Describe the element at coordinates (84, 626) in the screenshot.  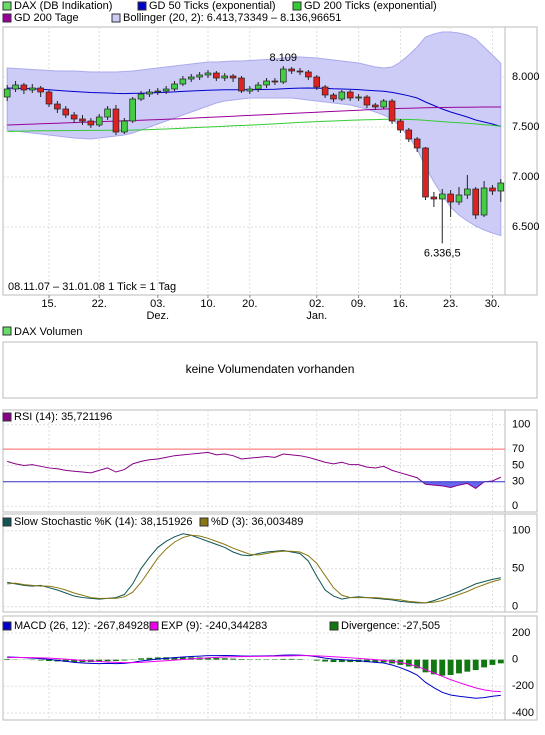
I see `legend-label: MACD (26, 12): -267,849282` at that location.